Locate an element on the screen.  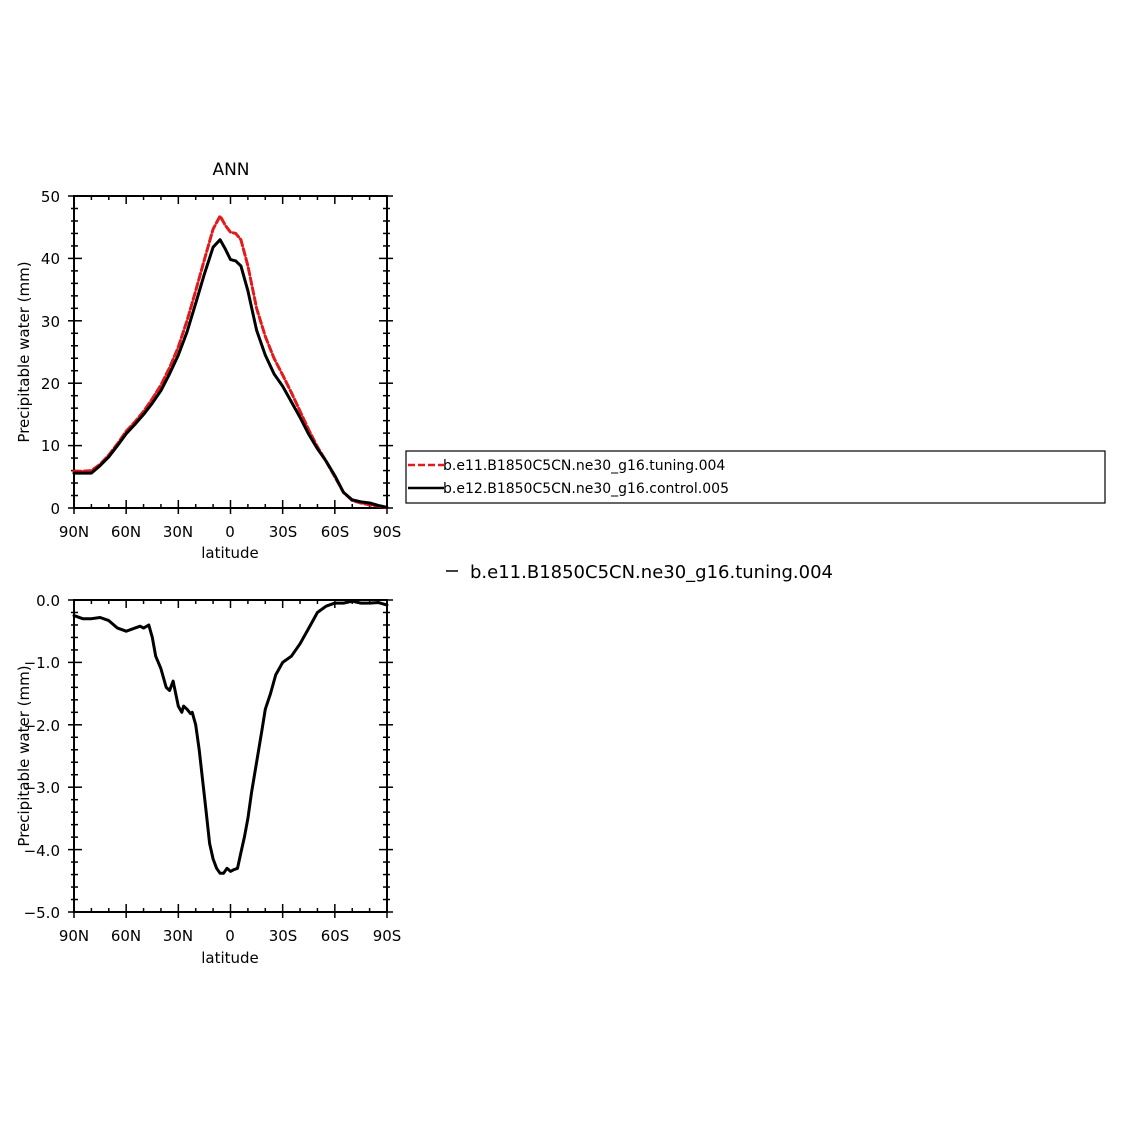
bottom-y-tick-label: −1.0 is located at coordinates (42, 663).